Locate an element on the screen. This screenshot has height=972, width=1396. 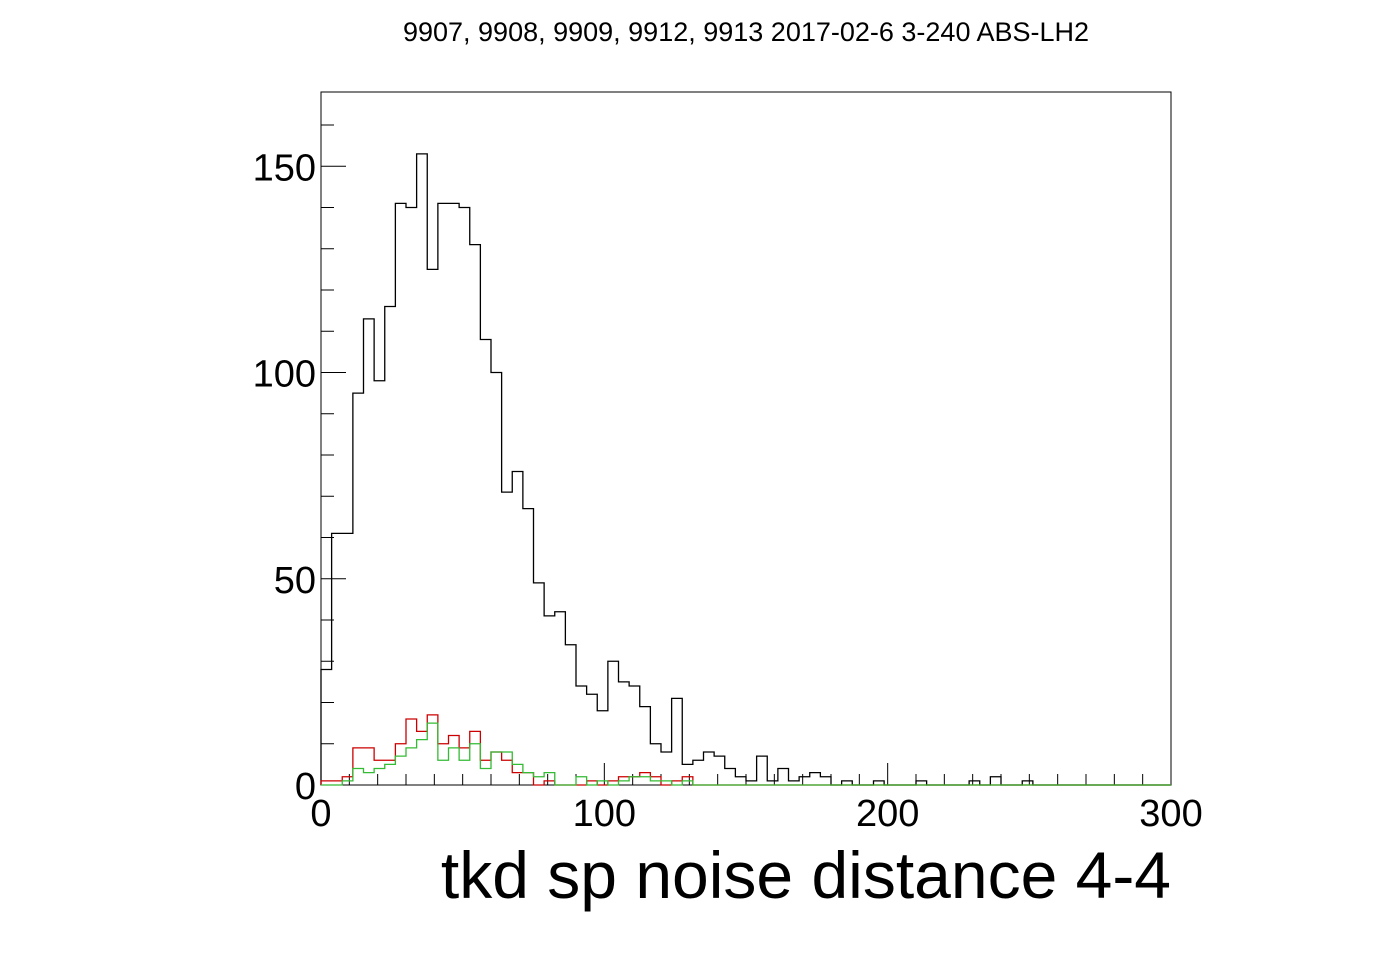
y-tick-label: 50 is located at coordinates (295, 581).